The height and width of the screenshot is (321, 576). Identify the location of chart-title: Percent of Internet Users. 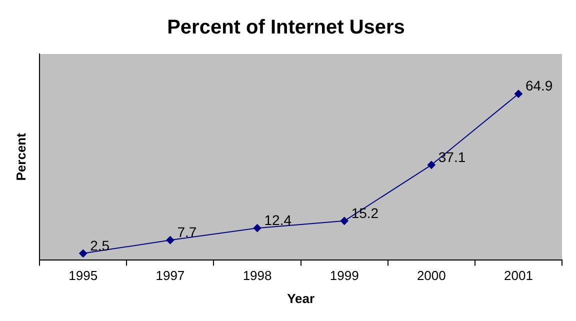
(286, 27).